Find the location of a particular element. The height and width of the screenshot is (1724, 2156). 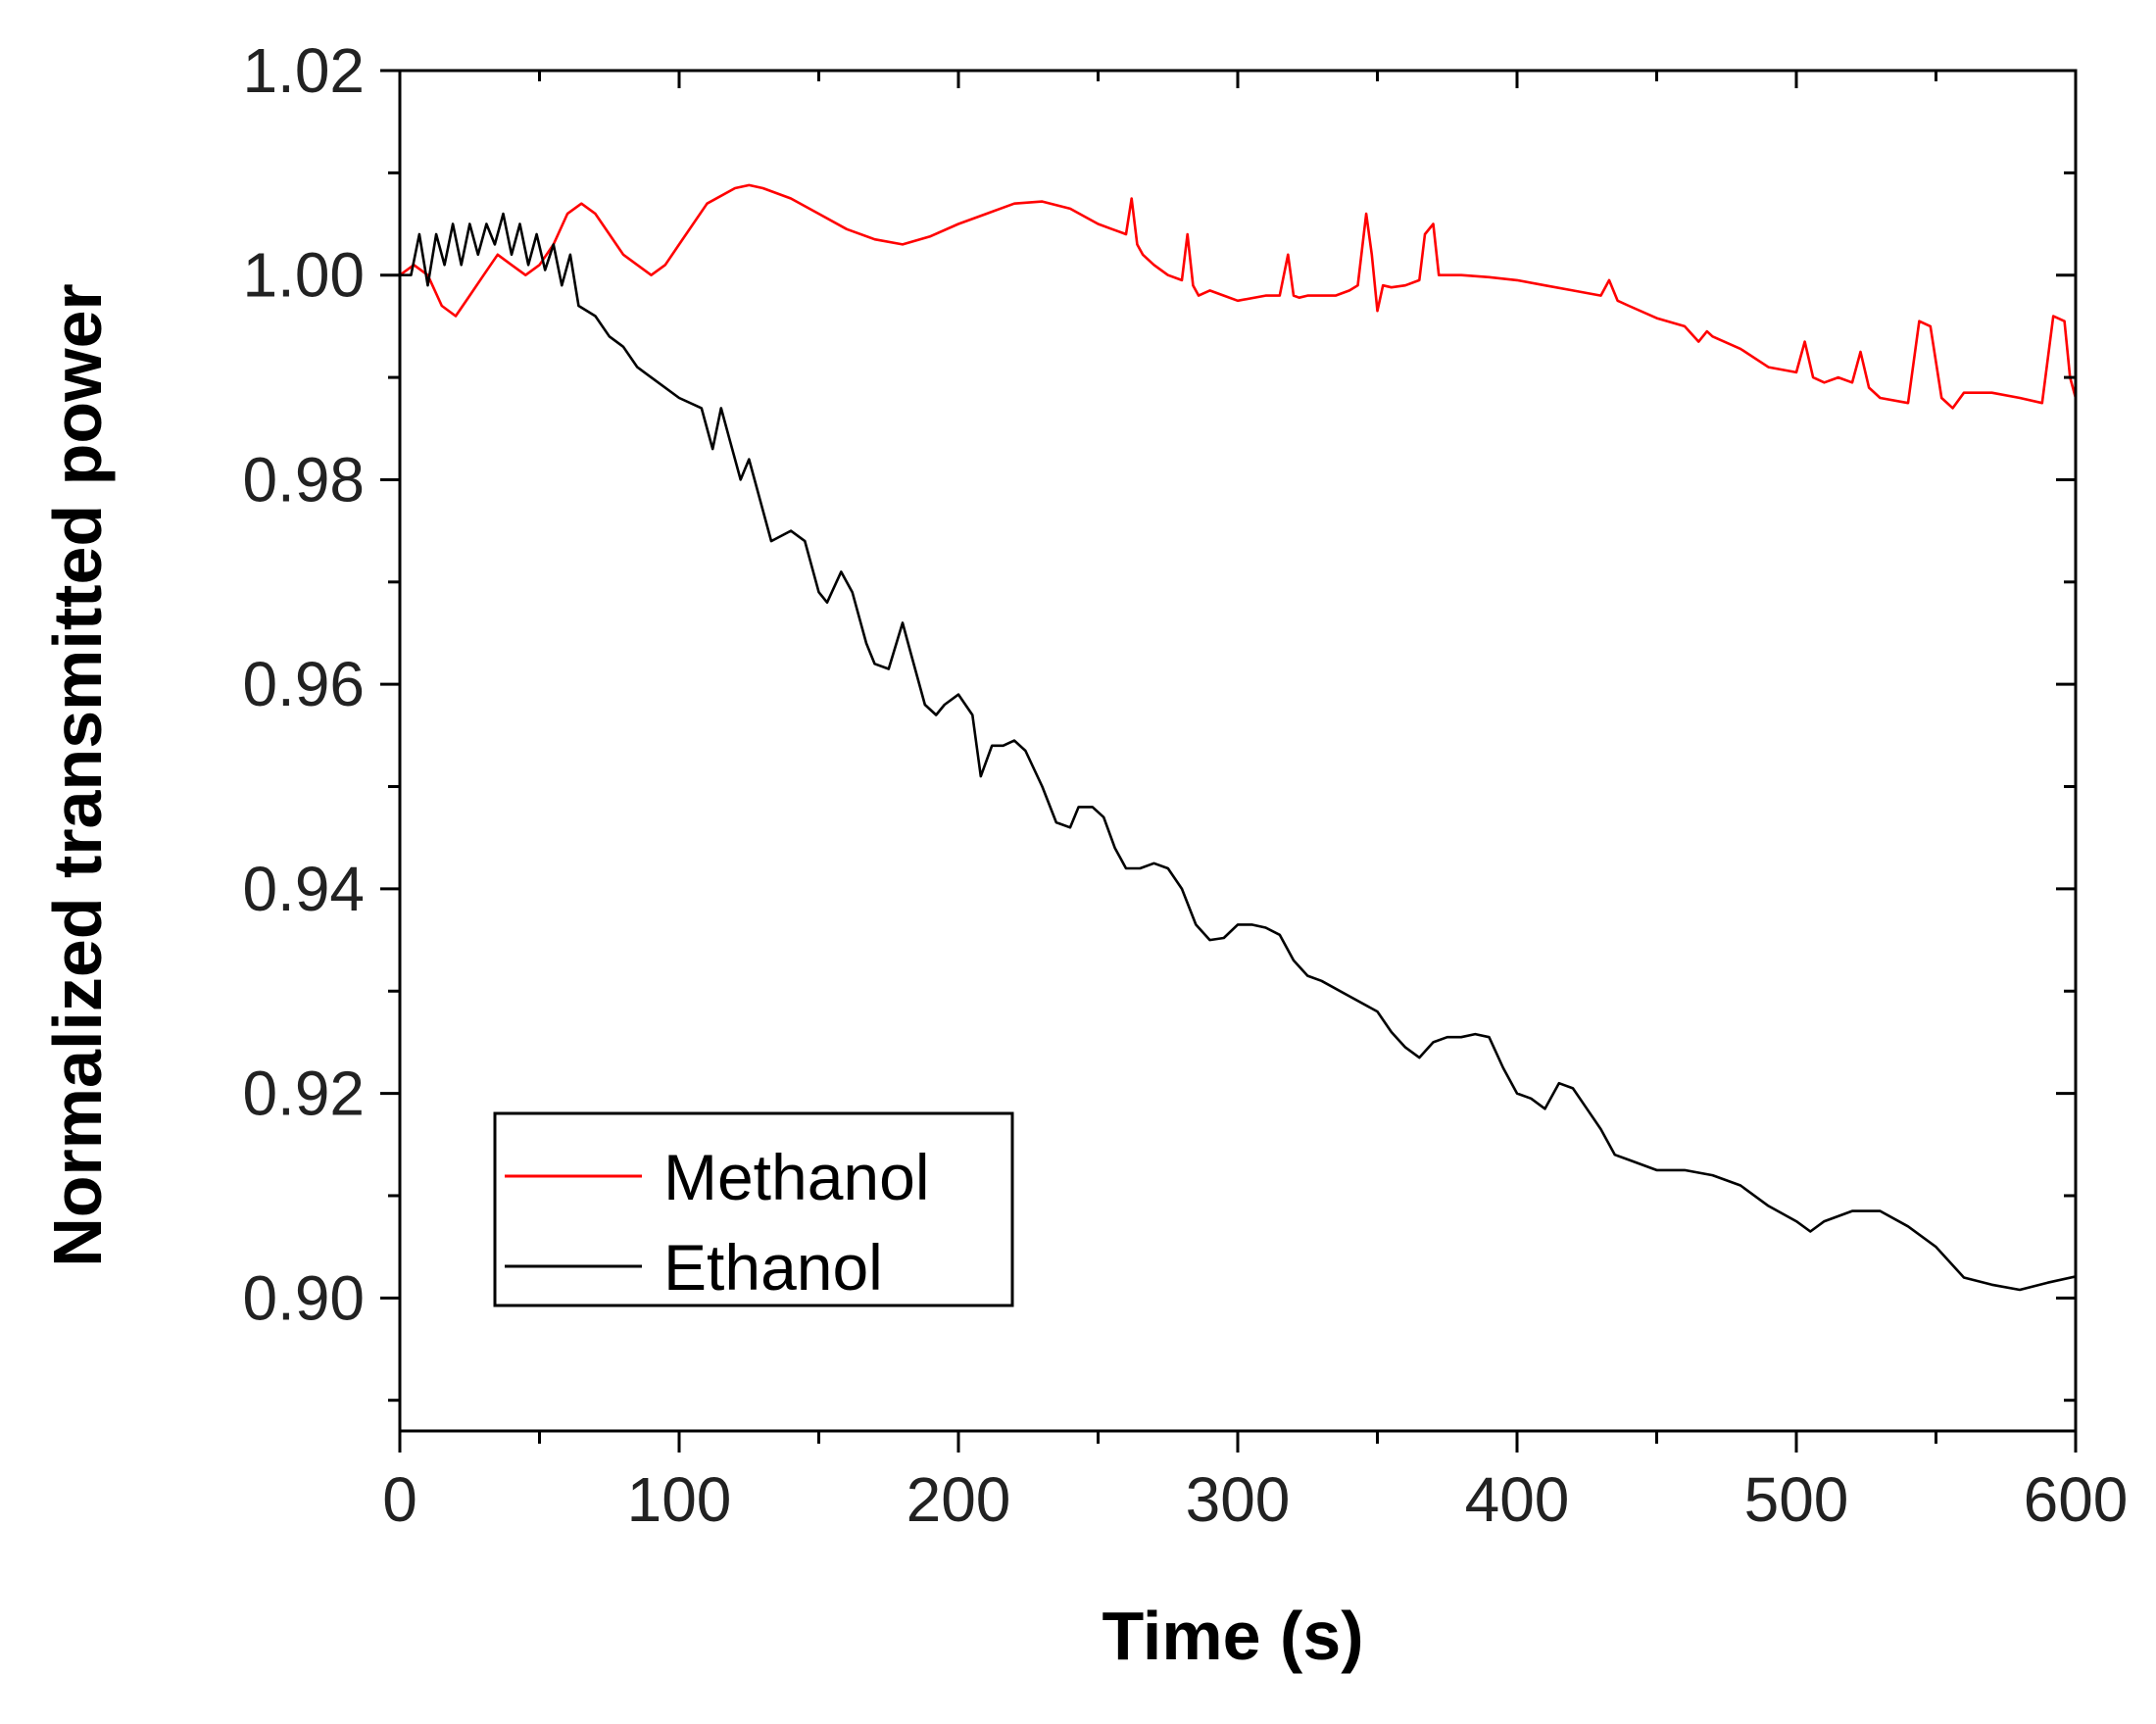

x-tick-label: 300 is located at coordinates (1238, 1499).